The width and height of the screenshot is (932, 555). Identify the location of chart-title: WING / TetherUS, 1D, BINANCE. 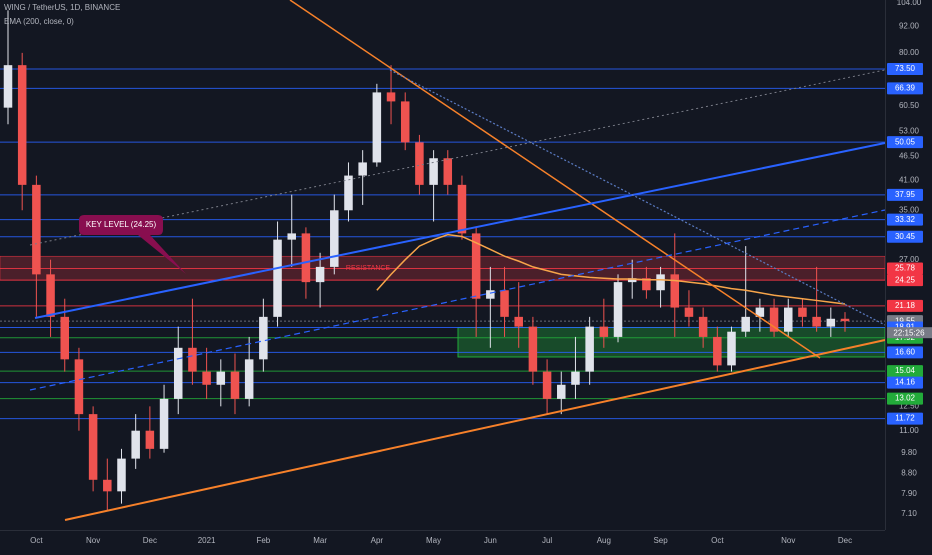
(62, 7).